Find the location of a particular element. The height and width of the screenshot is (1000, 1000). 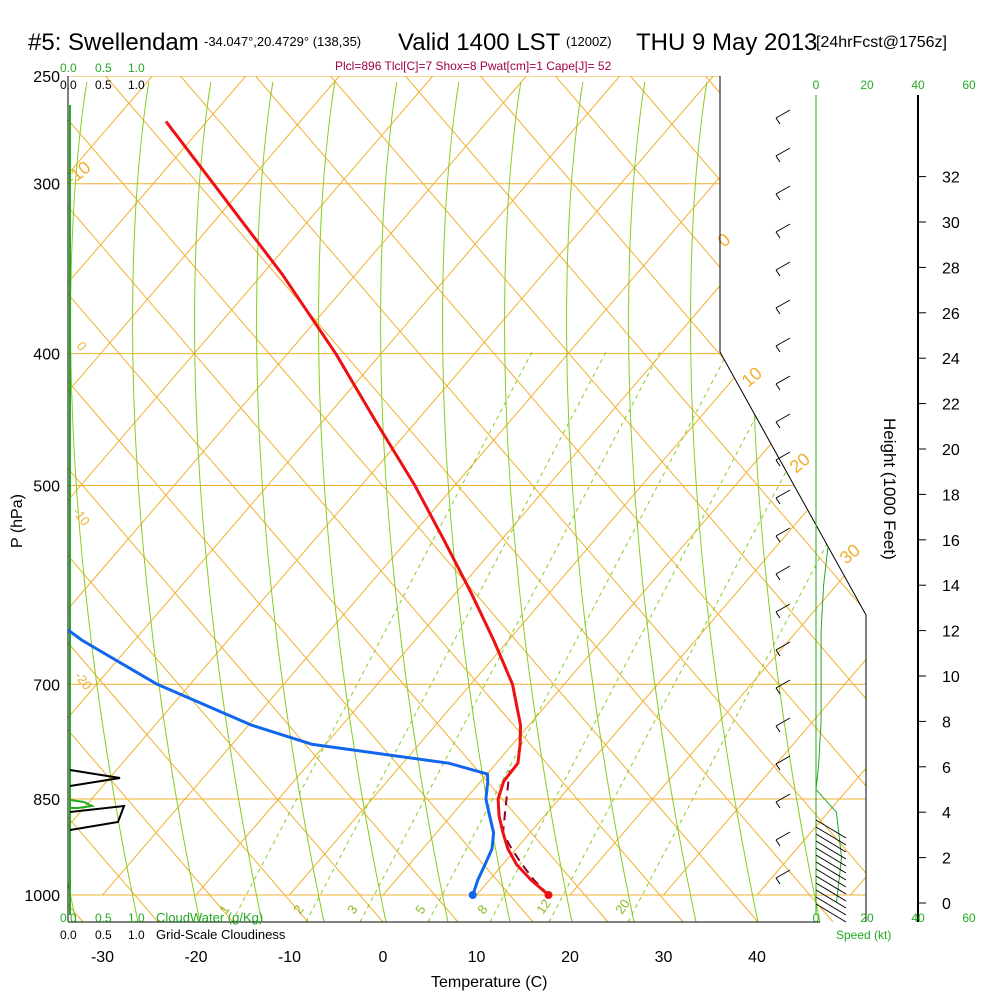

mixing-ratio-label: 3 is located at coordinates (352, 909).